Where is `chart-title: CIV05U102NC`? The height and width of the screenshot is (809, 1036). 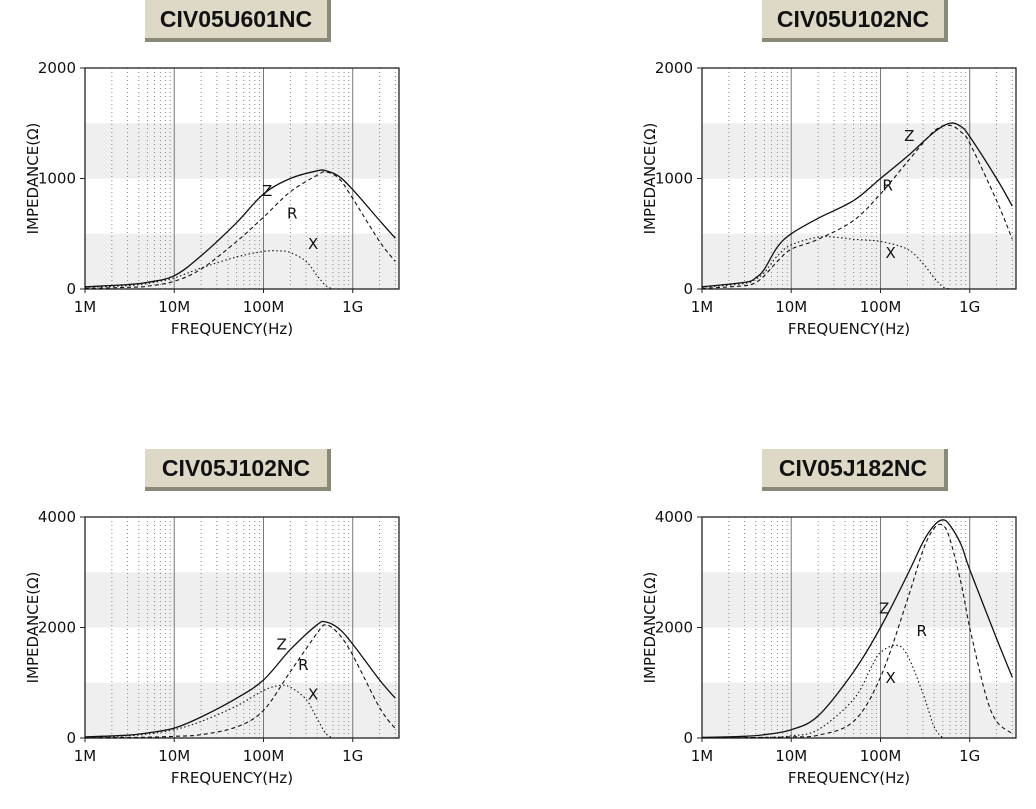 chart-title: CIV05U102NC is located at coordinates (855, 21).